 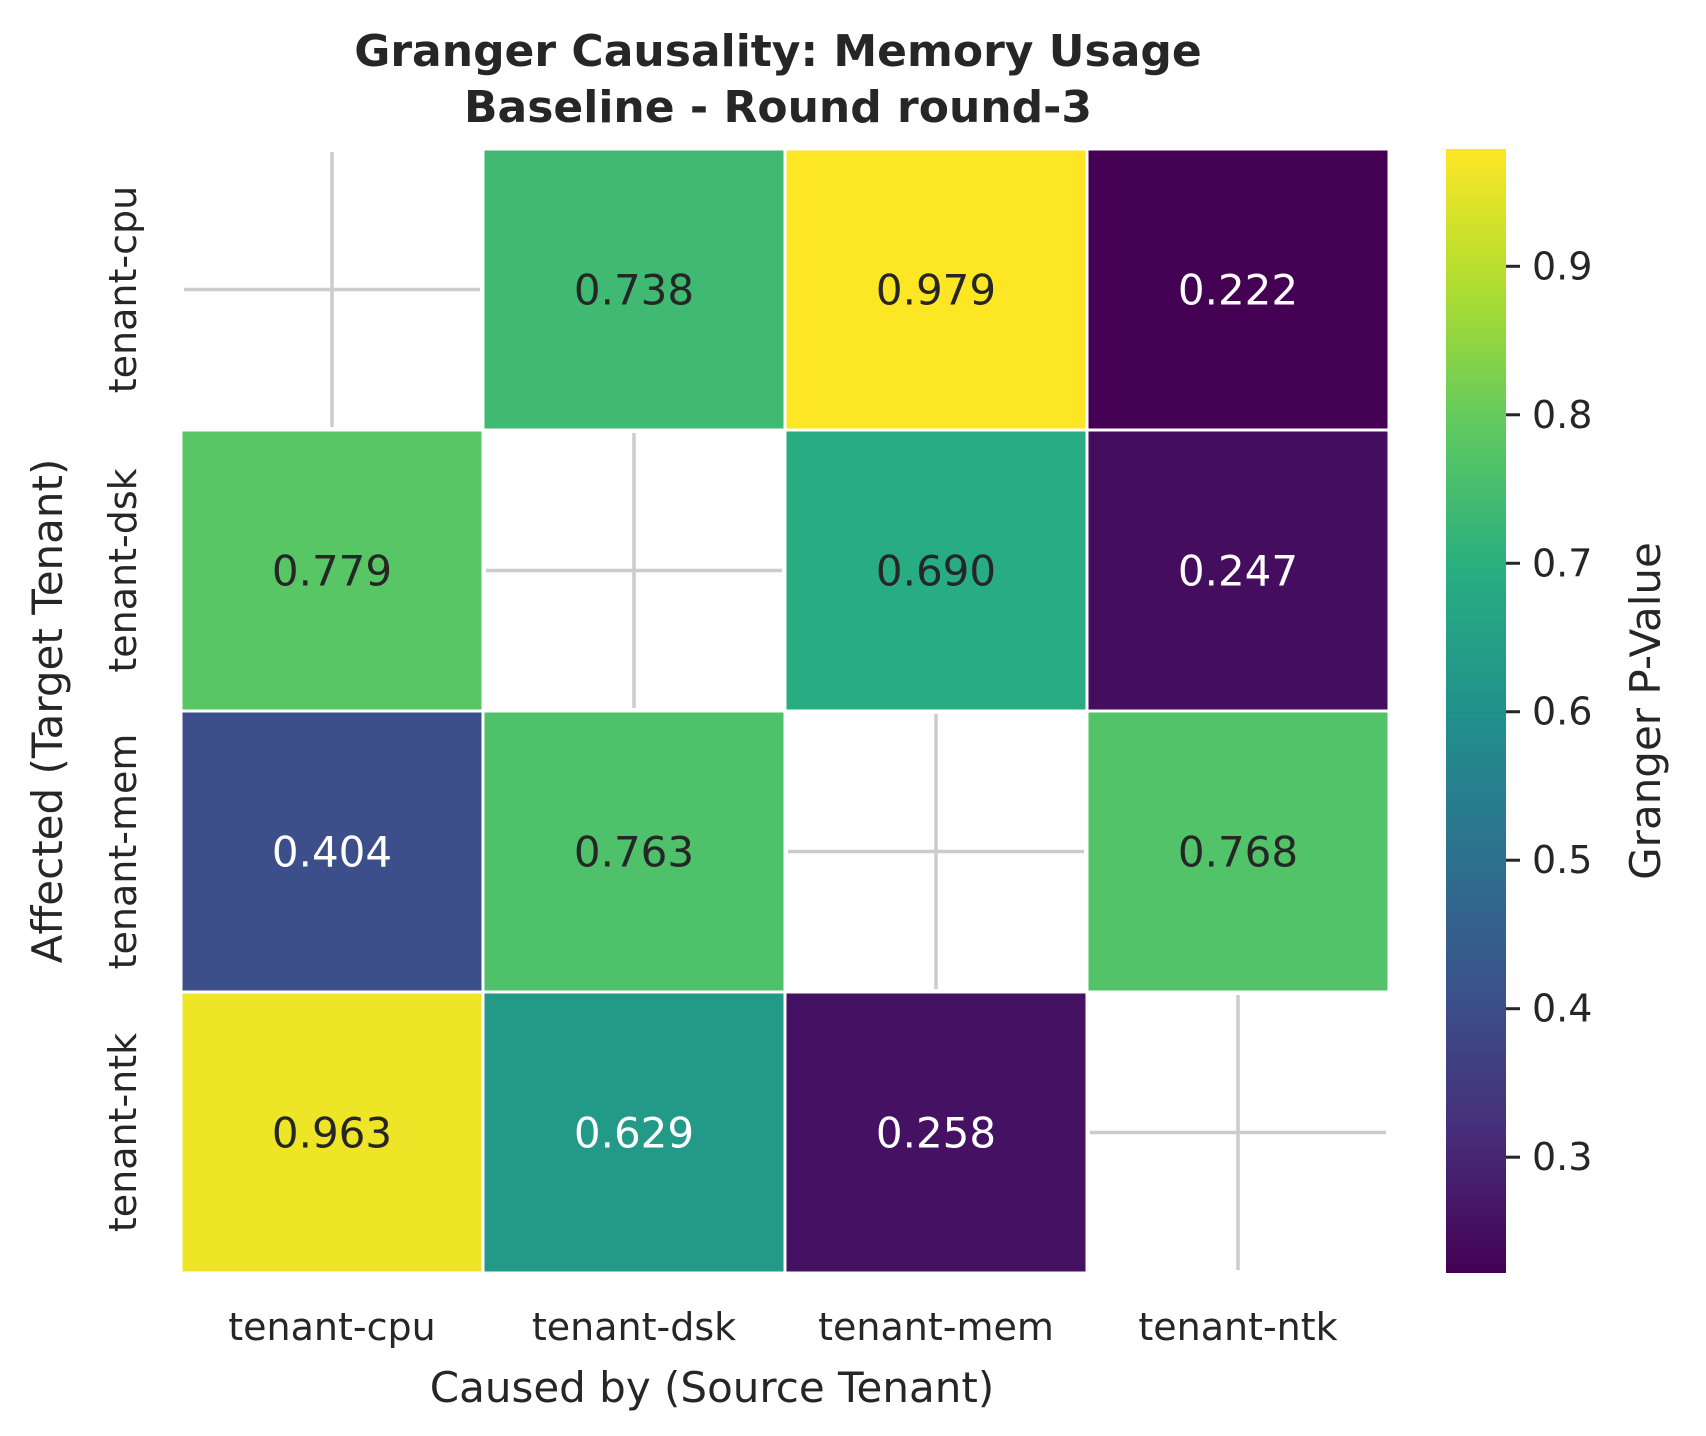 I want to click on y-tick-label: tenant-mem, so click(x=123, y=852).